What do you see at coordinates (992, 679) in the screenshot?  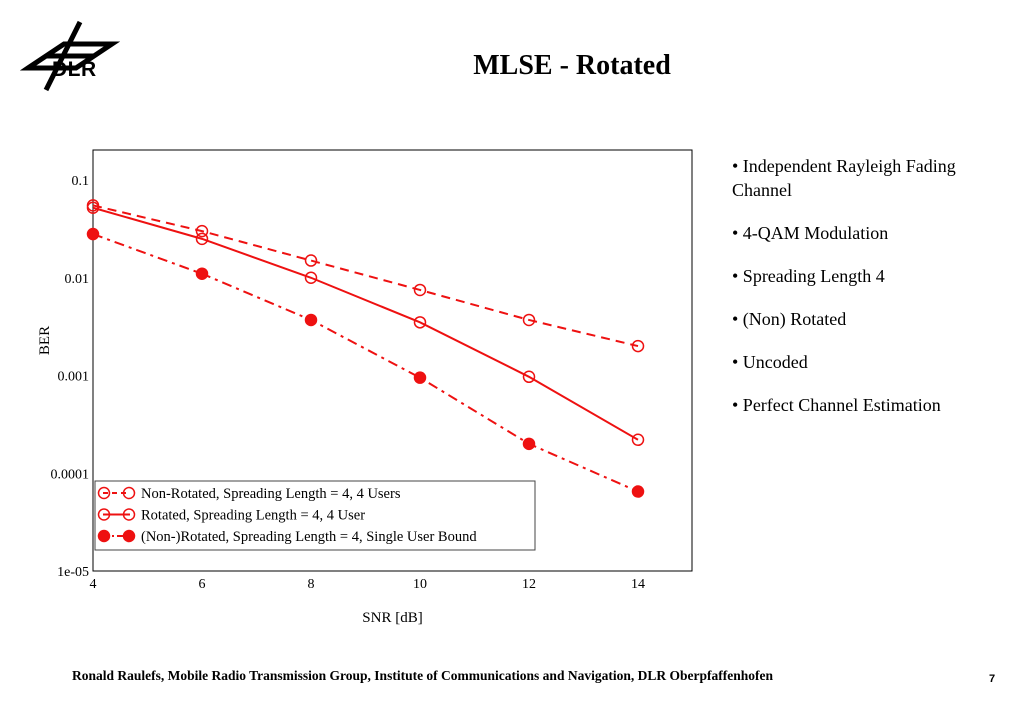 I see `page-number: 7` at bounding box center [992, 679].